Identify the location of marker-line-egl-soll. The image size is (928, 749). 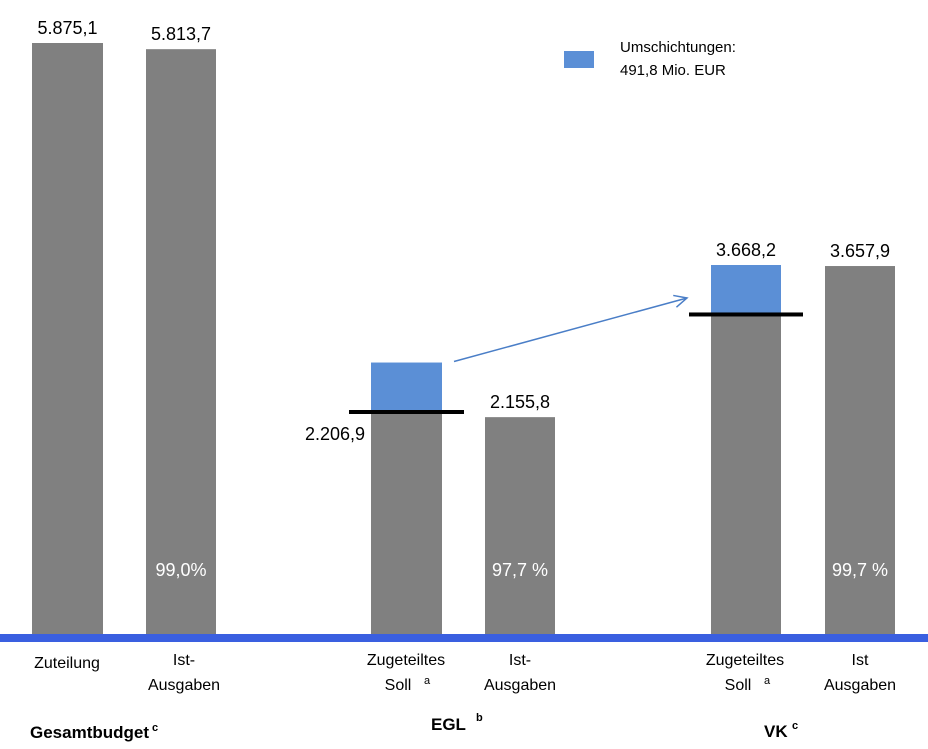
(406, 411).